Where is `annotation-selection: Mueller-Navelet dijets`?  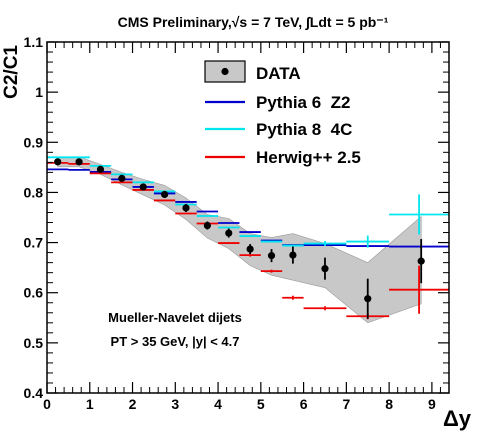 annotation-selection: Mueller-Navelet dijets is located at coordinates (175, 317).